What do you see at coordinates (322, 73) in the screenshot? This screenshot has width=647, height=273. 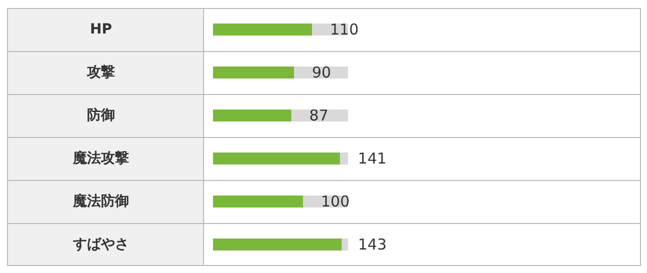 I see `data-label: 90` at bounding box center [322, 73].